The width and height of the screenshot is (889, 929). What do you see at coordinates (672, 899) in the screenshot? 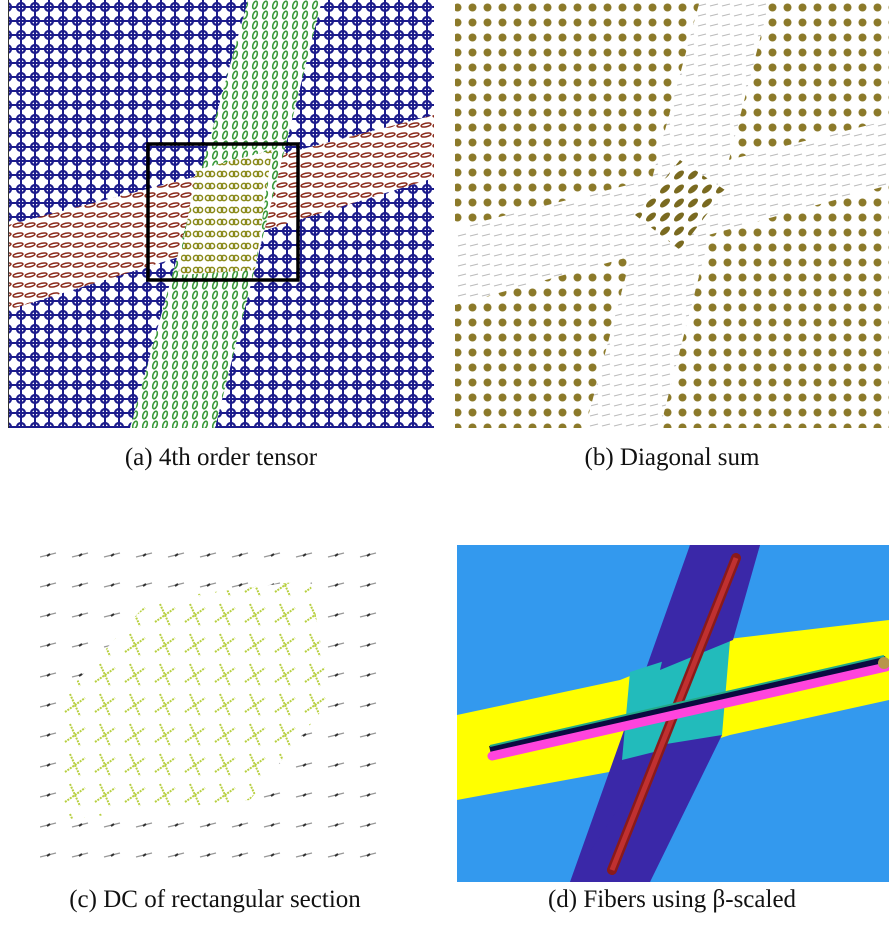
I see `caption: (d) Fibers using β-scaled` at bounding box center [672, 899].